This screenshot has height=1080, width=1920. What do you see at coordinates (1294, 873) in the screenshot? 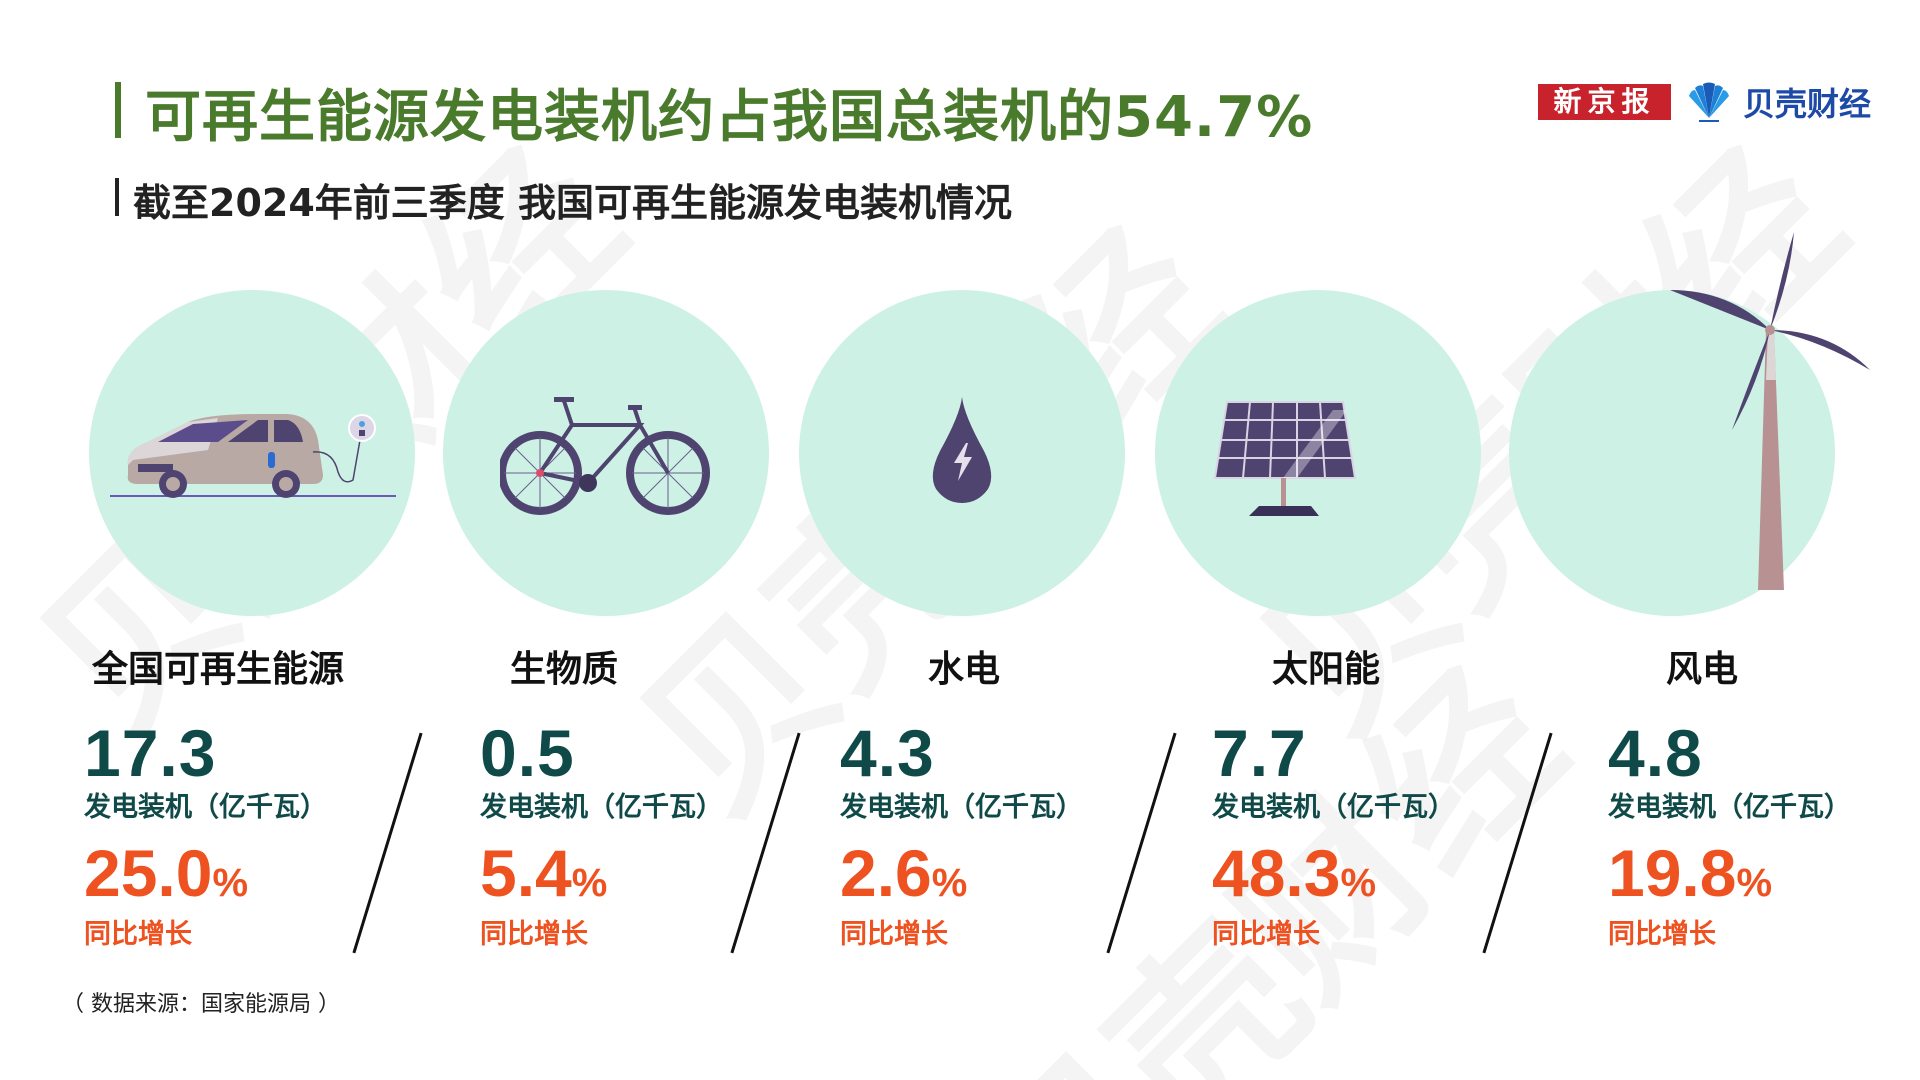
I see `growth-value: 48.3%` at bounding box center [1294, 873].